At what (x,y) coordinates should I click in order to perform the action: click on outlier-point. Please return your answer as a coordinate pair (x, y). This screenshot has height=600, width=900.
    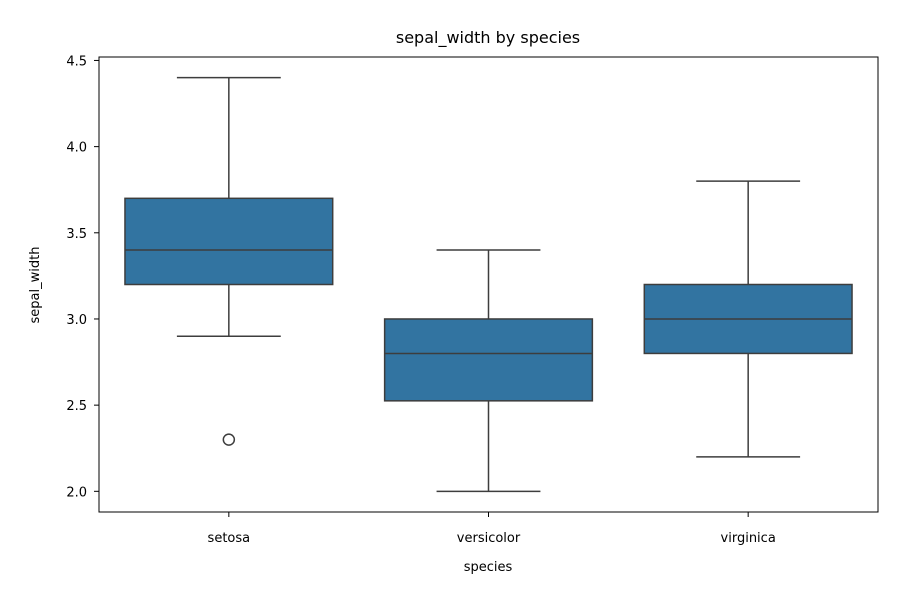
    Looking at the image, I should click on (229, 439).